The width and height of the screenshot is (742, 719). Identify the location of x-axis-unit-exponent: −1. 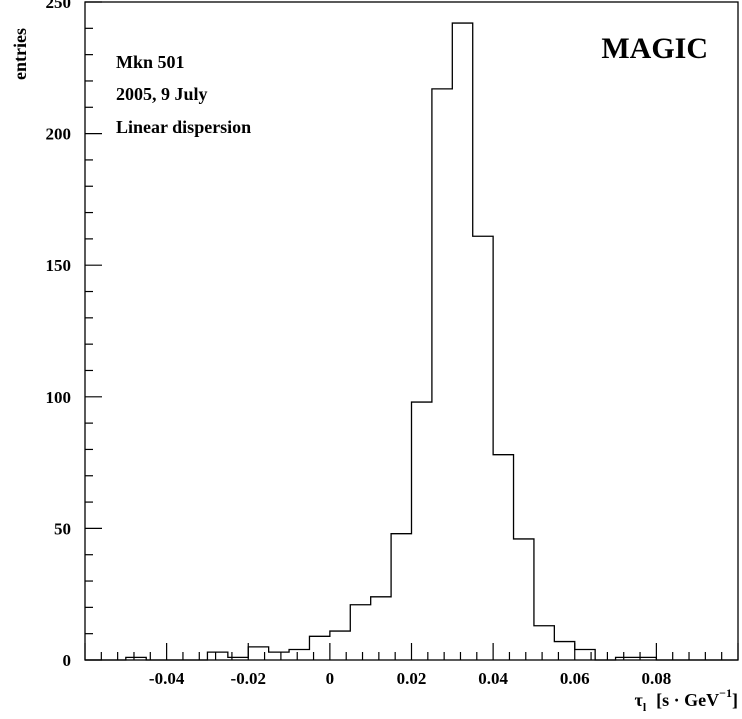
(725, 693).